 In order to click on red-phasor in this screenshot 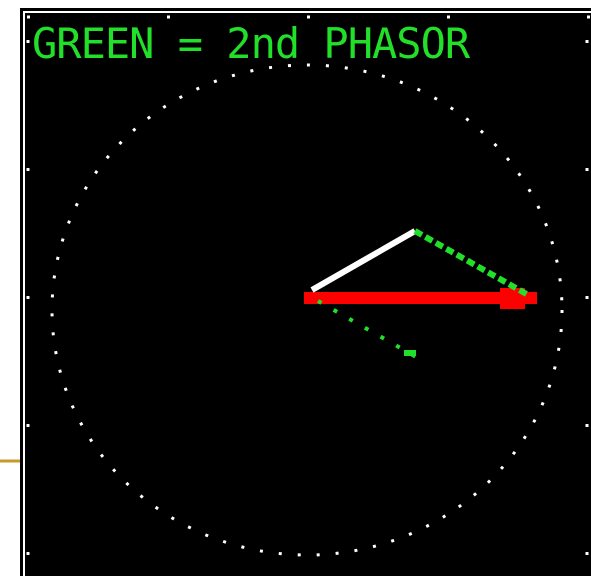, I will do `click(420, 298)`.